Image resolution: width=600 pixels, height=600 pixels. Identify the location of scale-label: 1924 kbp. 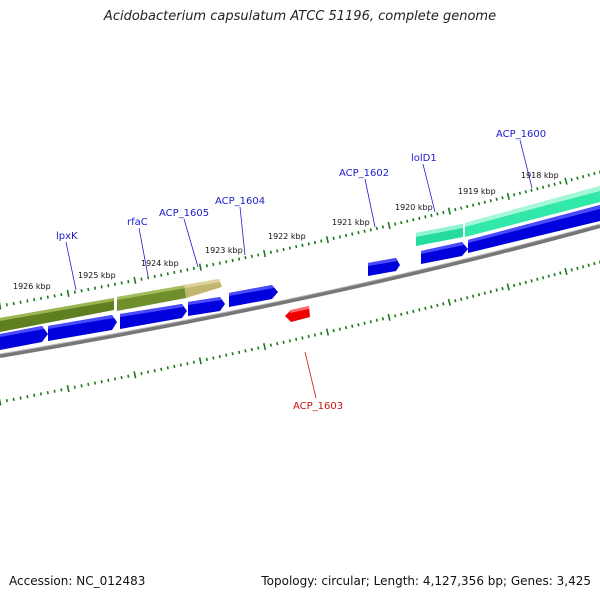
(160, 263).